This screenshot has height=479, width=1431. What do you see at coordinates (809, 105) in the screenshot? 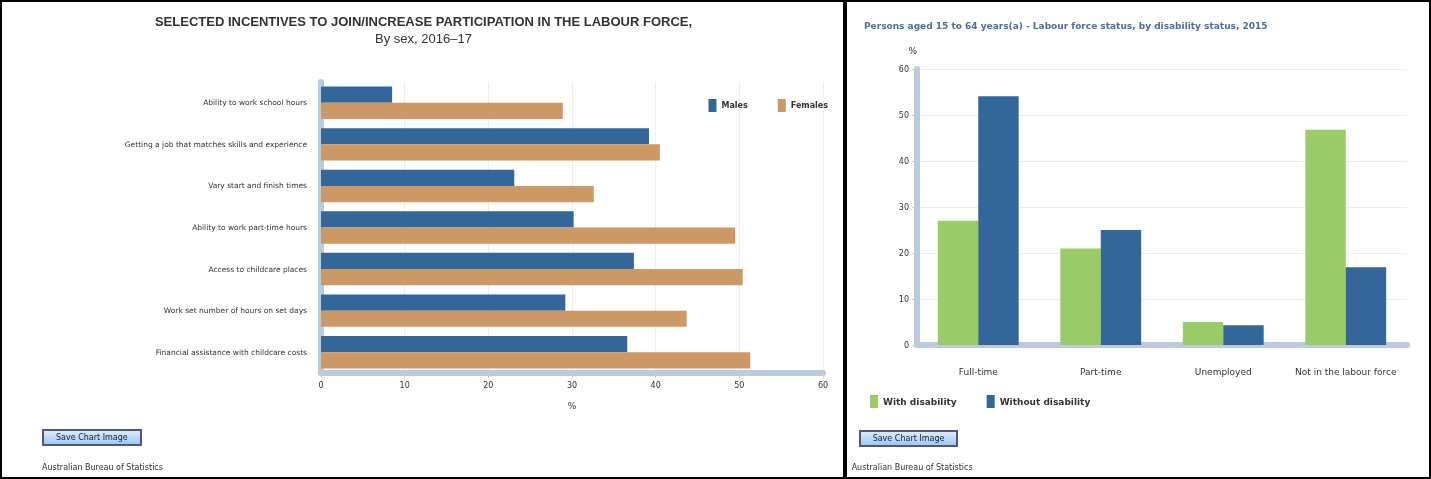
I see `legend-label: Females` at bounding box center [809, 105].